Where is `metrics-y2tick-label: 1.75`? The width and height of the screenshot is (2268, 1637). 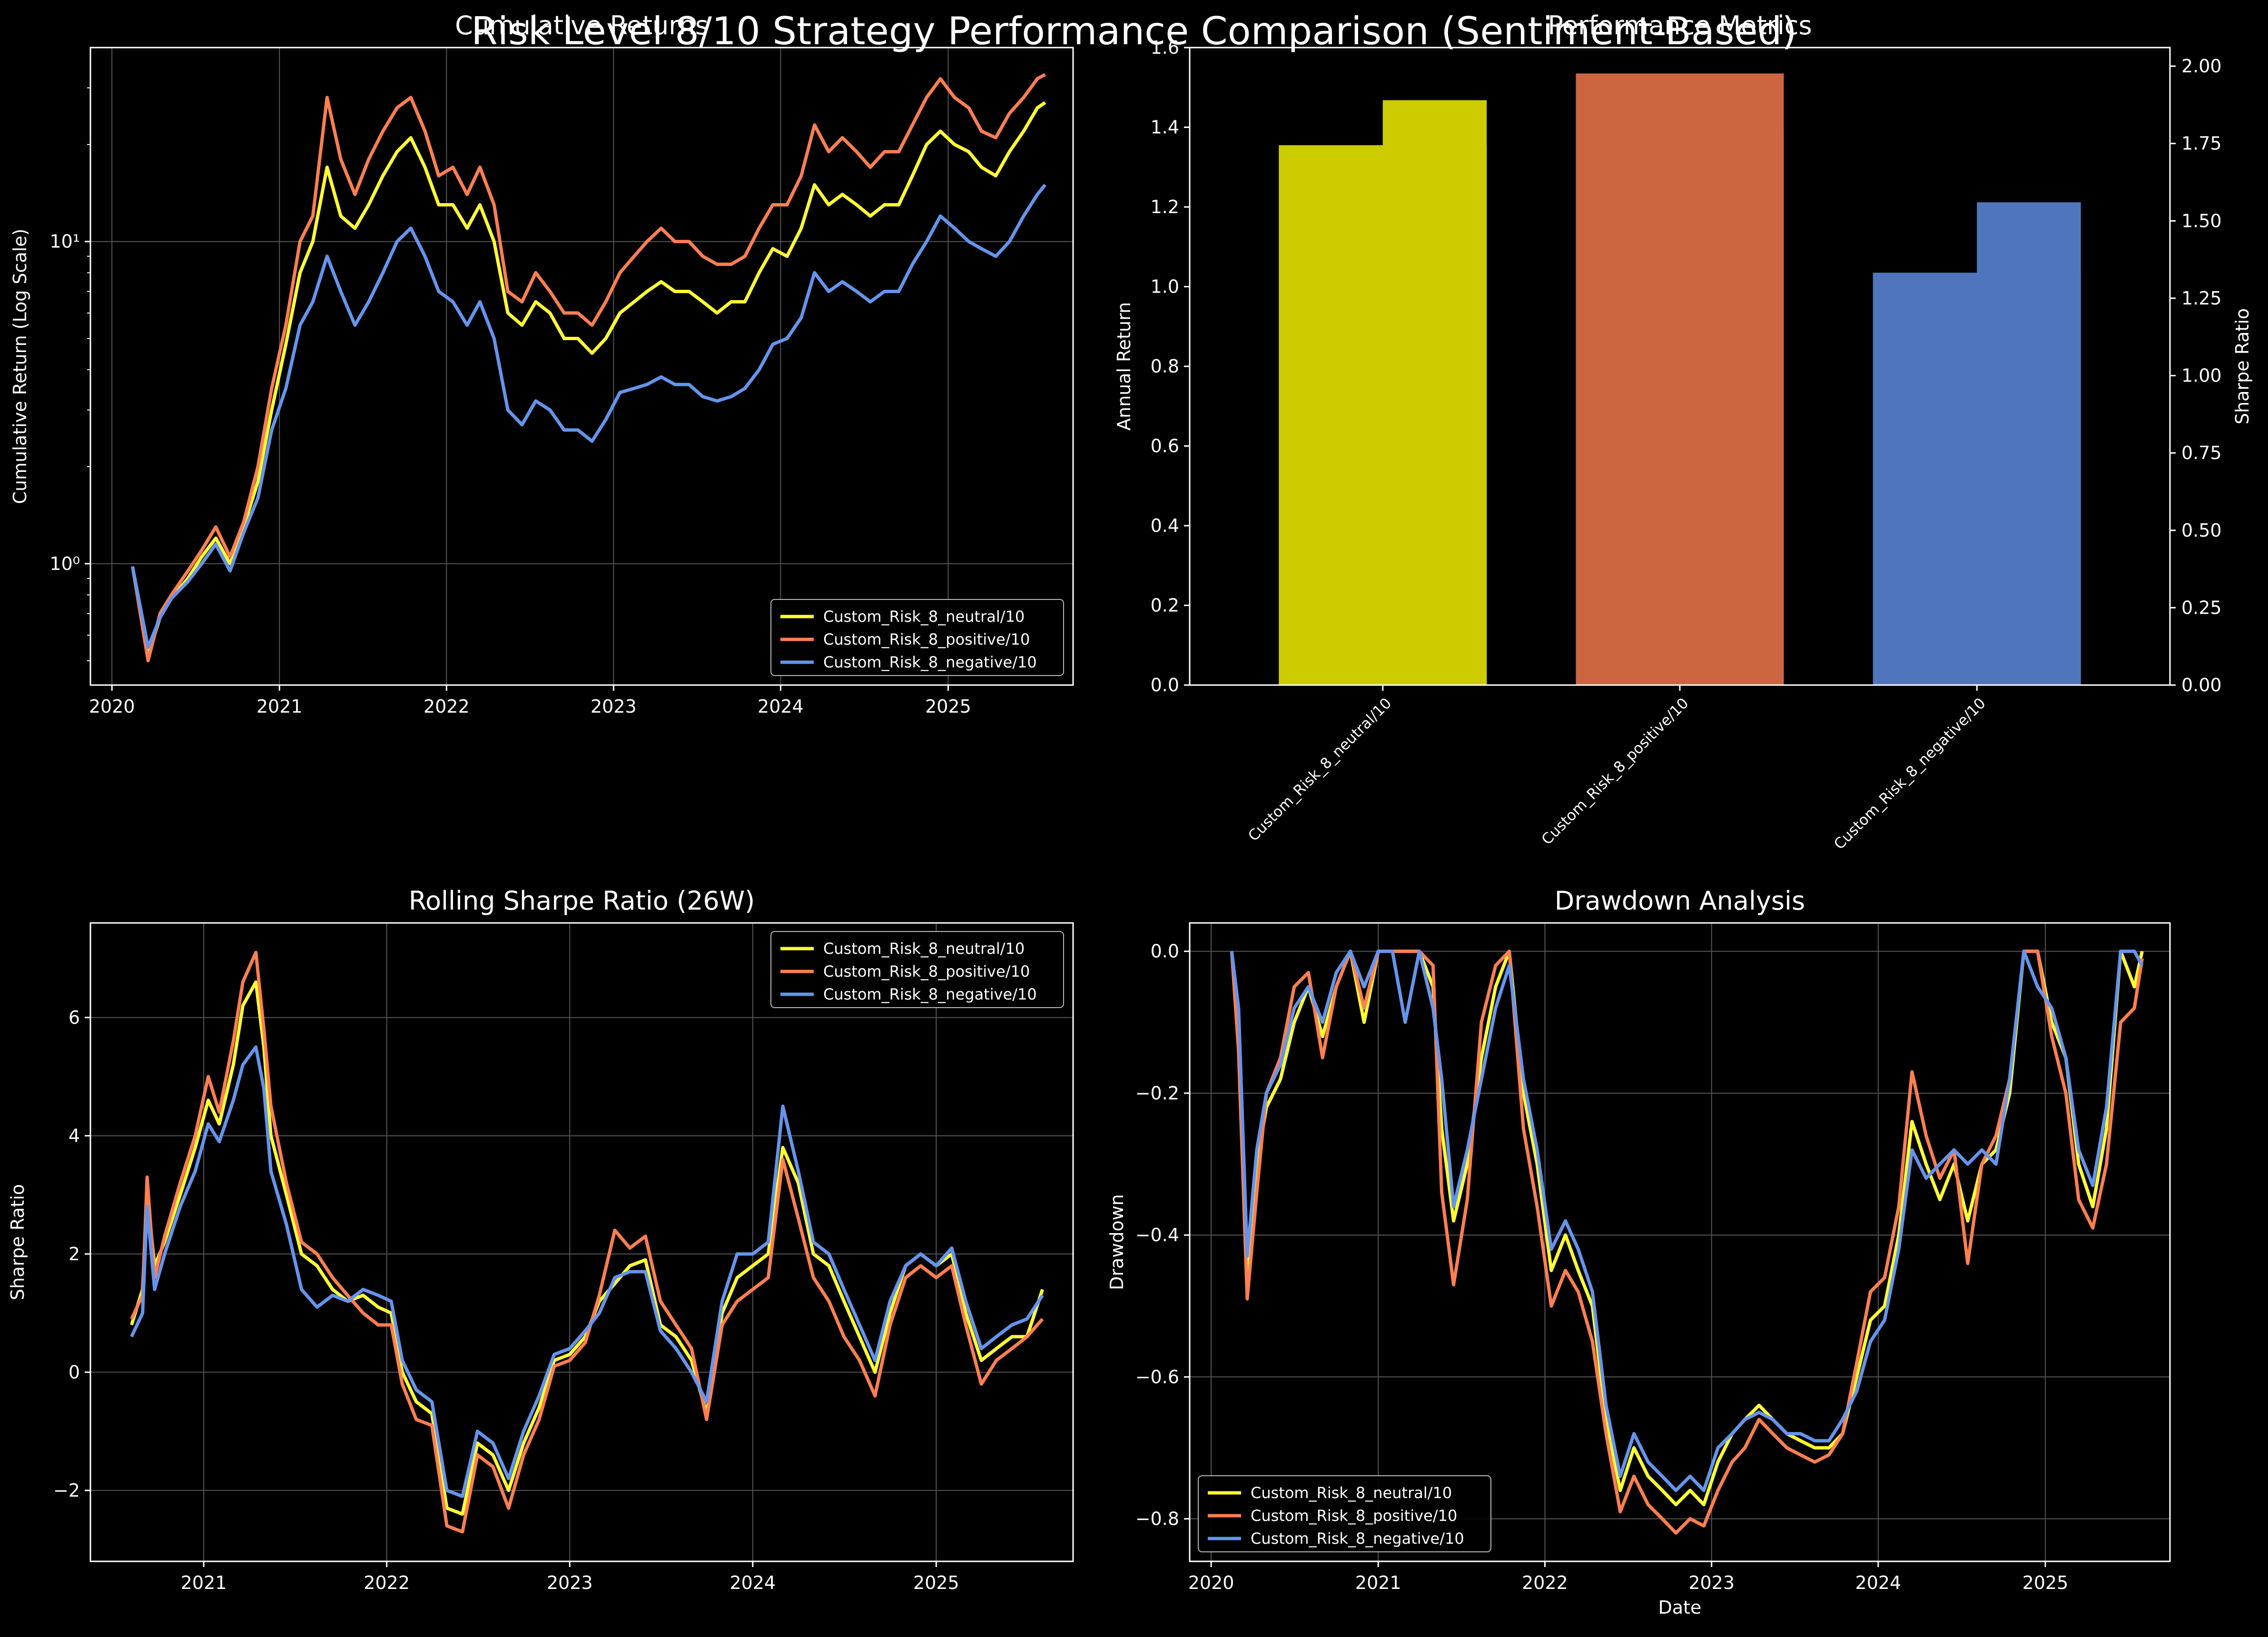 metrics-y2tick-label: 1.75 is located at coordinates (2202, 143).